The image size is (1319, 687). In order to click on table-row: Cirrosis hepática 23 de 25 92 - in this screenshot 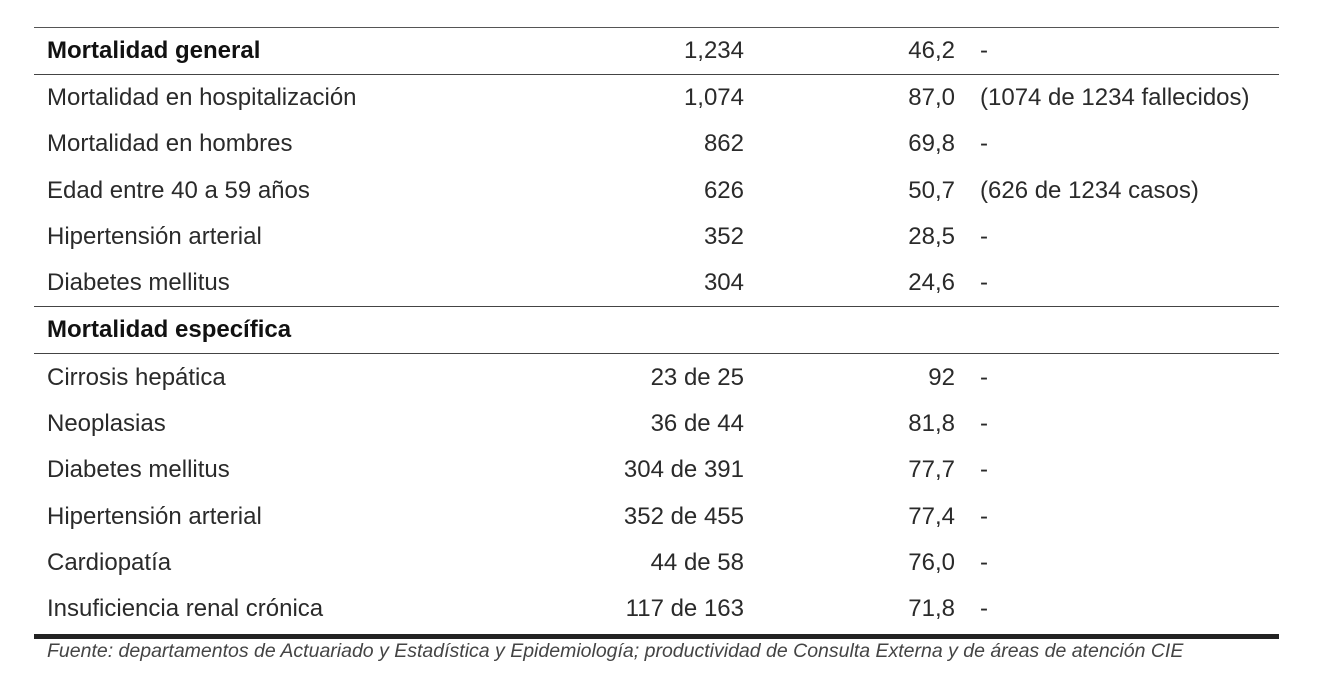, I will do `click(656, 377)`.